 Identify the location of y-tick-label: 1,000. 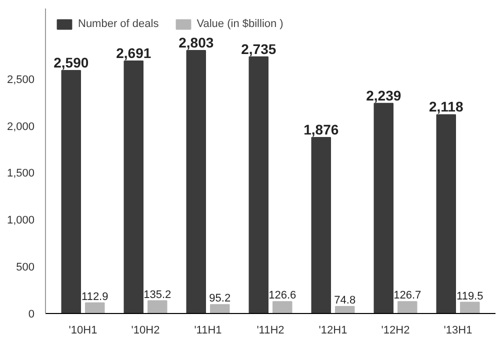
(20, 220).